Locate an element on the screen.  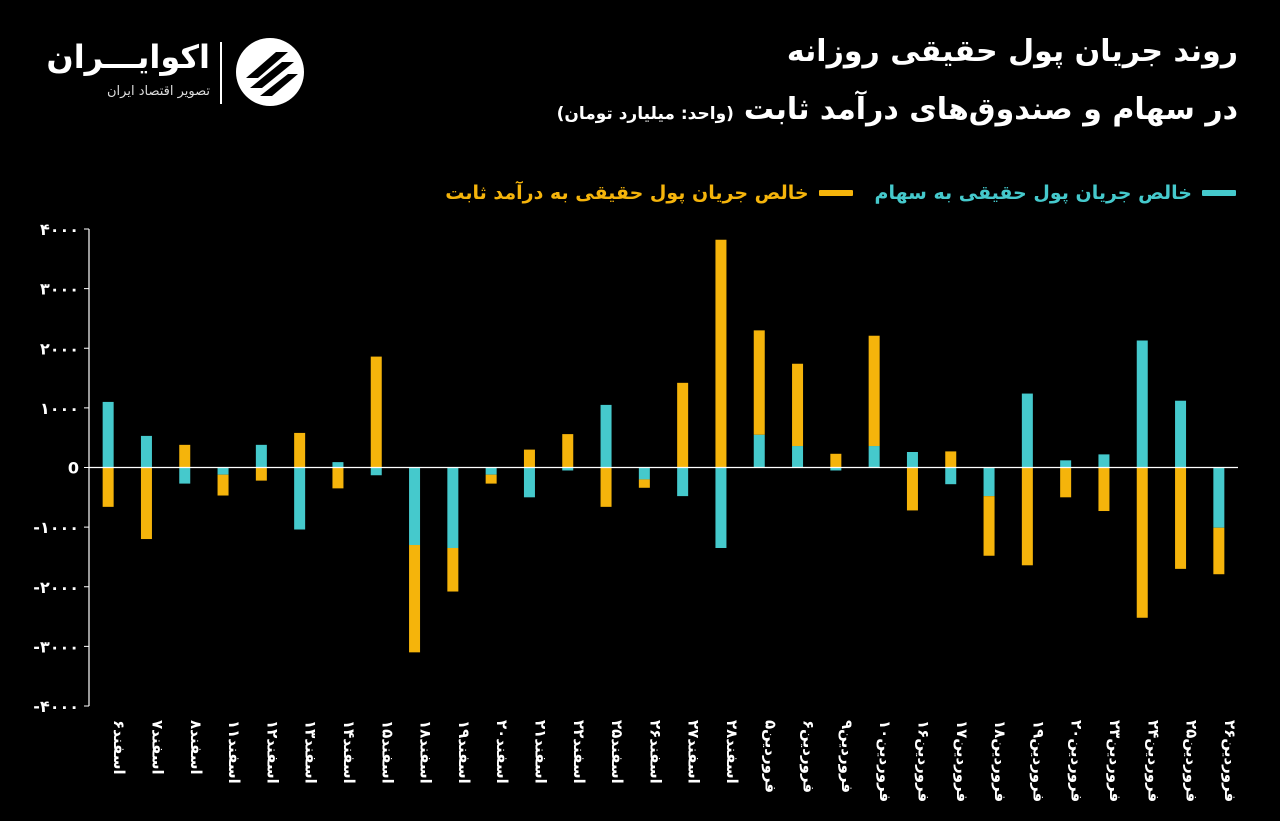
x-tick-label: اسفند۲۸ is located at coordinates (732, 752).